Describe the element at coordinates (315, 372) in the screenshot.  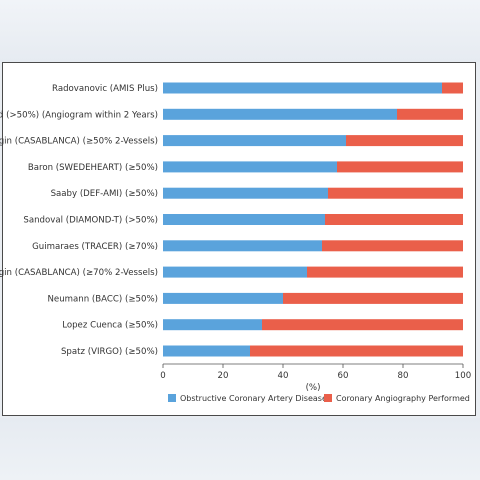
I see `x-axis: 0 20 40 60 80 100` at that location.